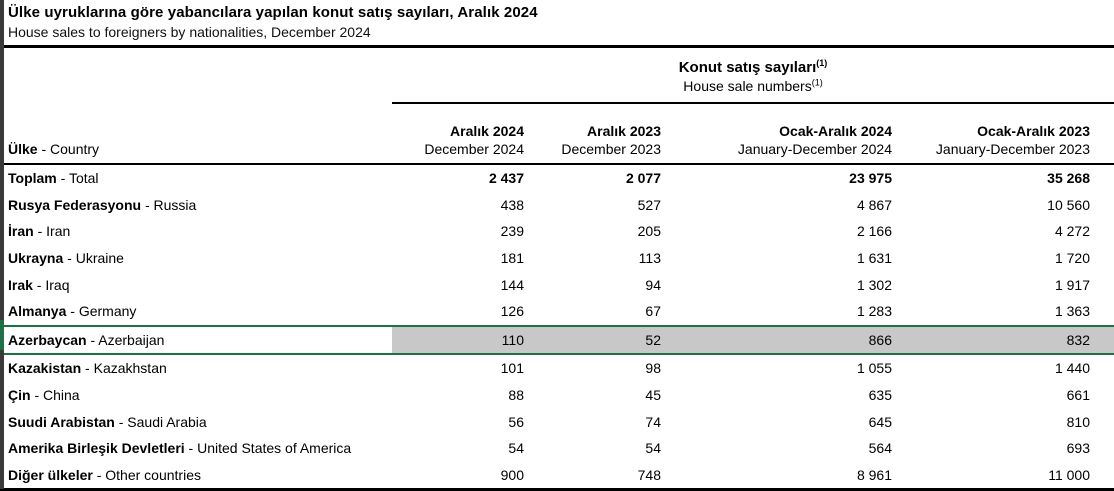  Describe the element at coordinates (800, 340) in the screenshot. I see `value-cell: 866` at that location.